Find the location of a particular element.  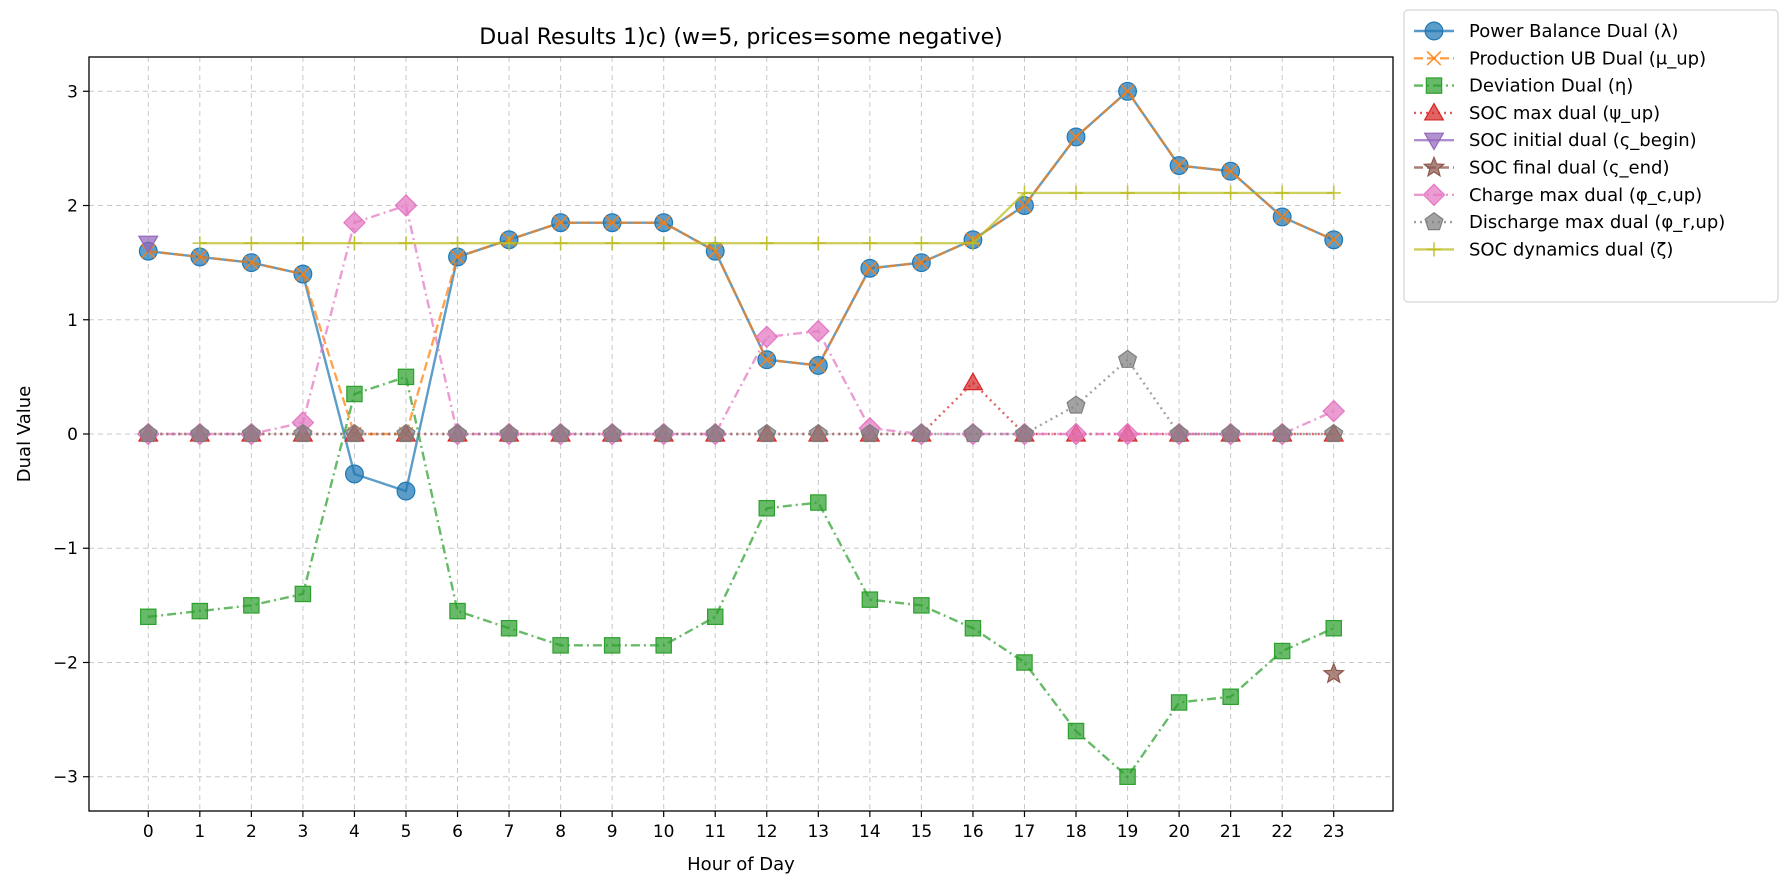

legend-entry: Deviation Dual (η) is located at coordinates (1523, 86).